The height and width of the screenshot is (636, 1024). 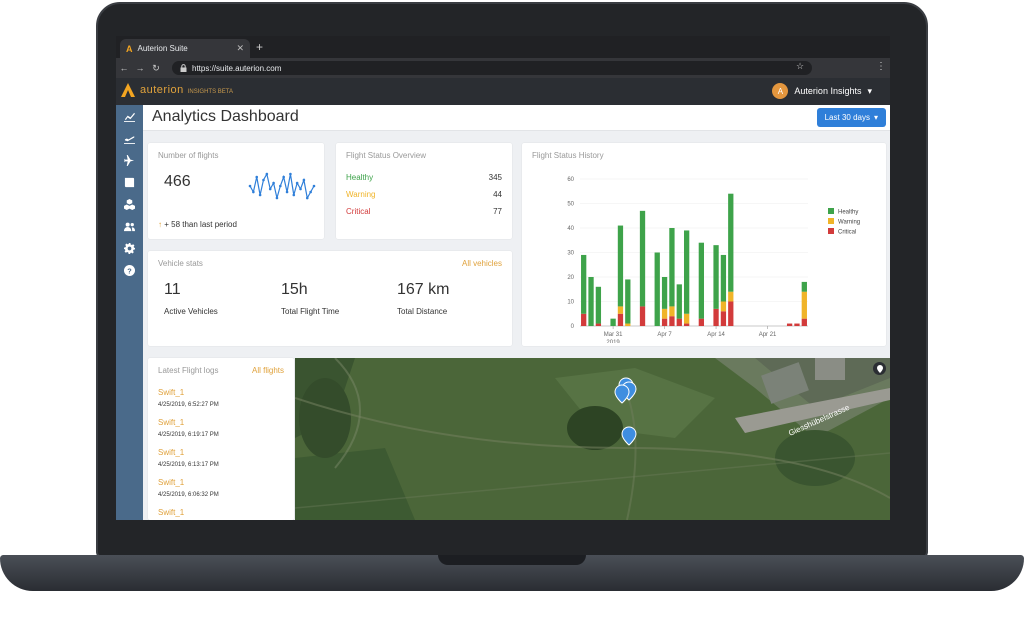 I want to click on status-value: 44, so click(x=497, y=194).